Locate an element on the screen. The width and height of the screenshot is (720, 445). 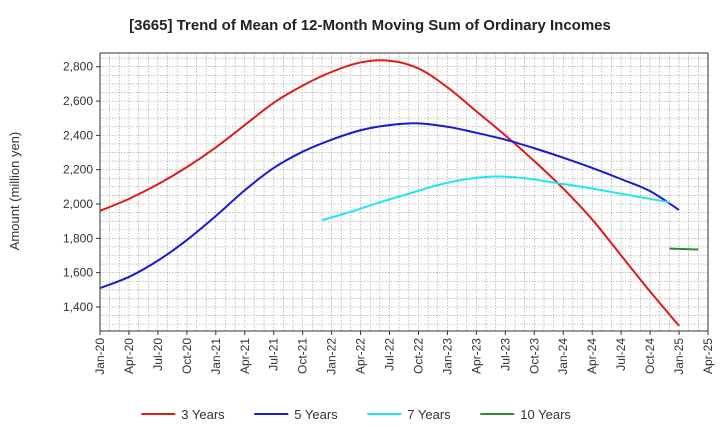
x-tick-label: Apr-21 is located at coordinates (245, 356).